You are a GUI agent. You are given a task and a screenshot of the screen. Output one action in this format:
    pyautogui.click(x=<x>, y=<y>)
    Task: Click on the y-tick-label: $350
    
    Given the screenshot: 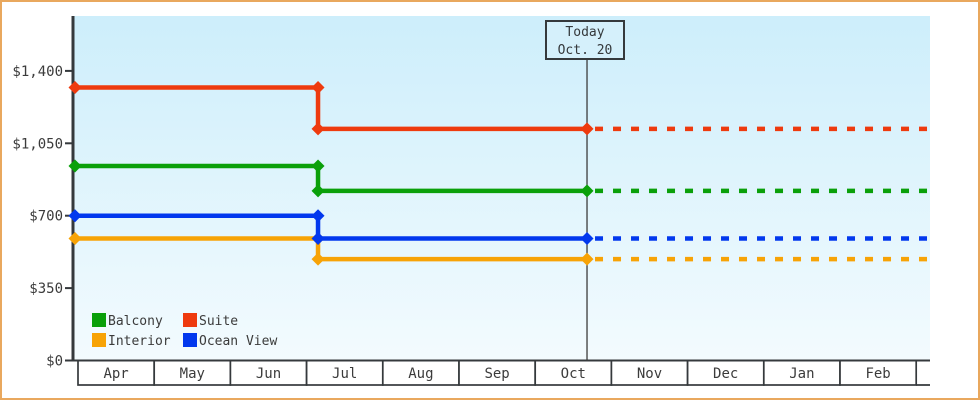 What is the action you would take?
    pyautogui.click(x=46, y=289)
    